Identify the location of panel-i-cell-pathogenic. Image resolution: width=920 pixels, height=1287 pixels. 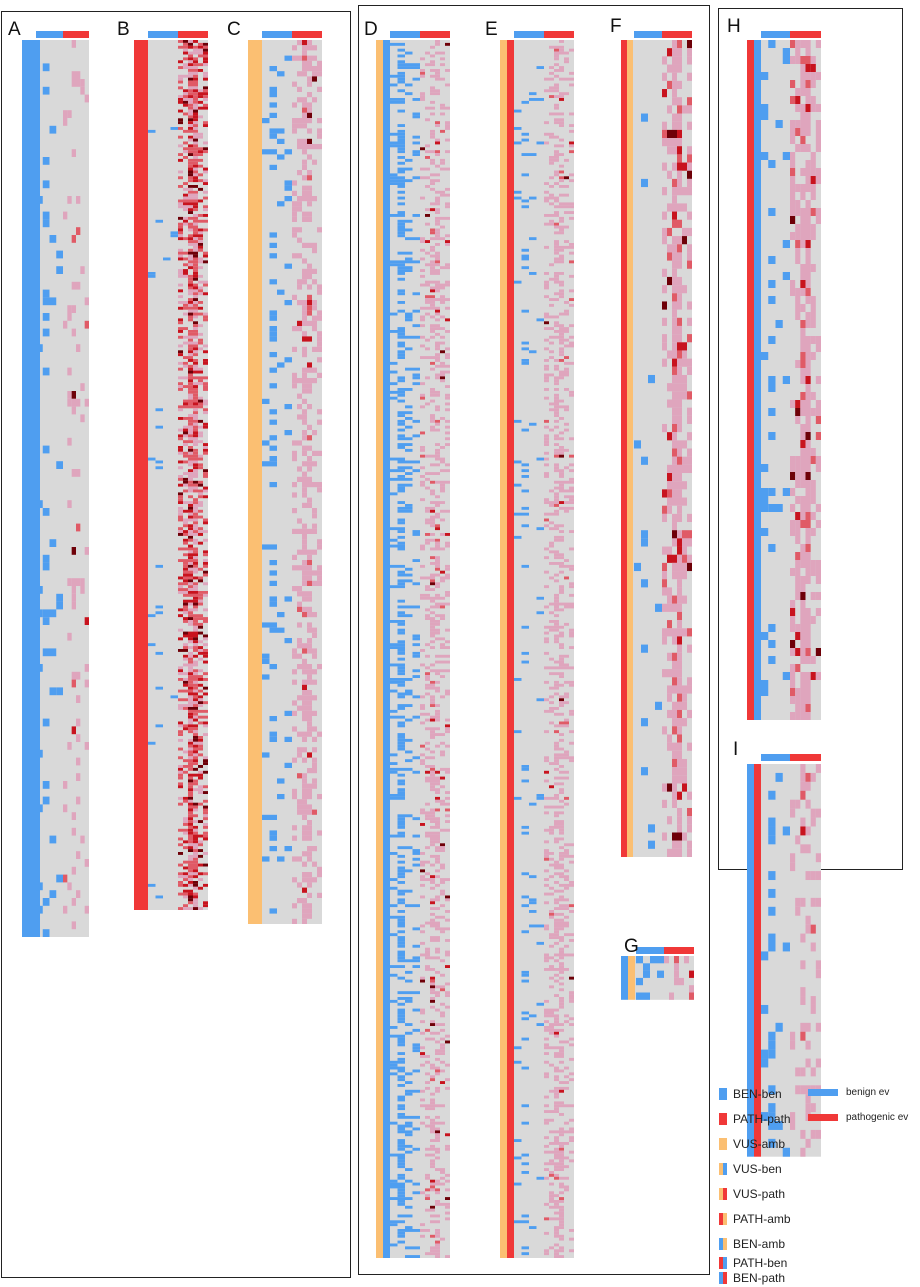
(798, 840).